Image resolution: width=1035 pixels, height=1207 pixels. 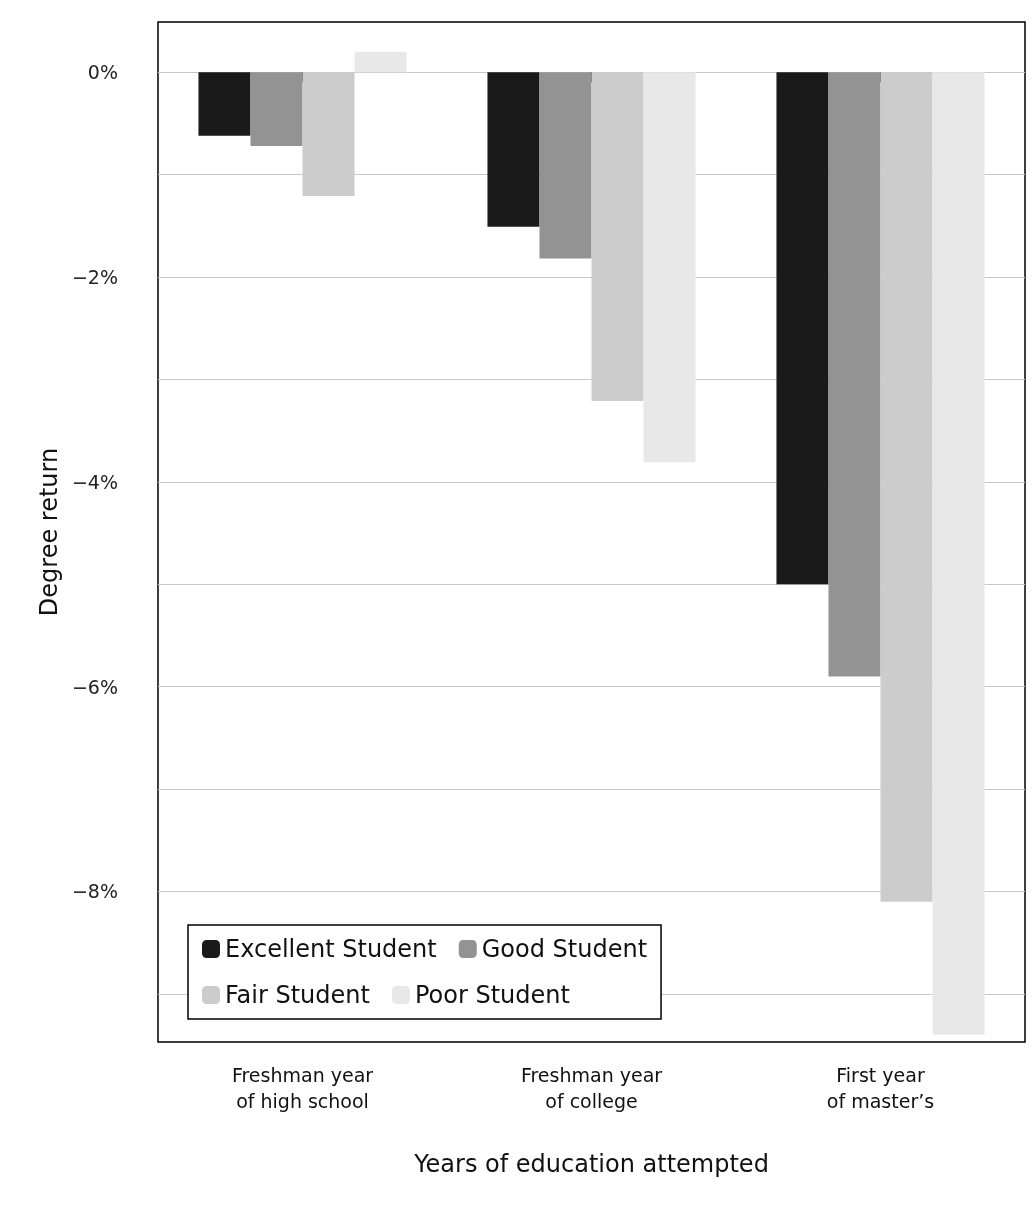 I want to click on y-tick-label: 0%, so click(x=102, y=72).